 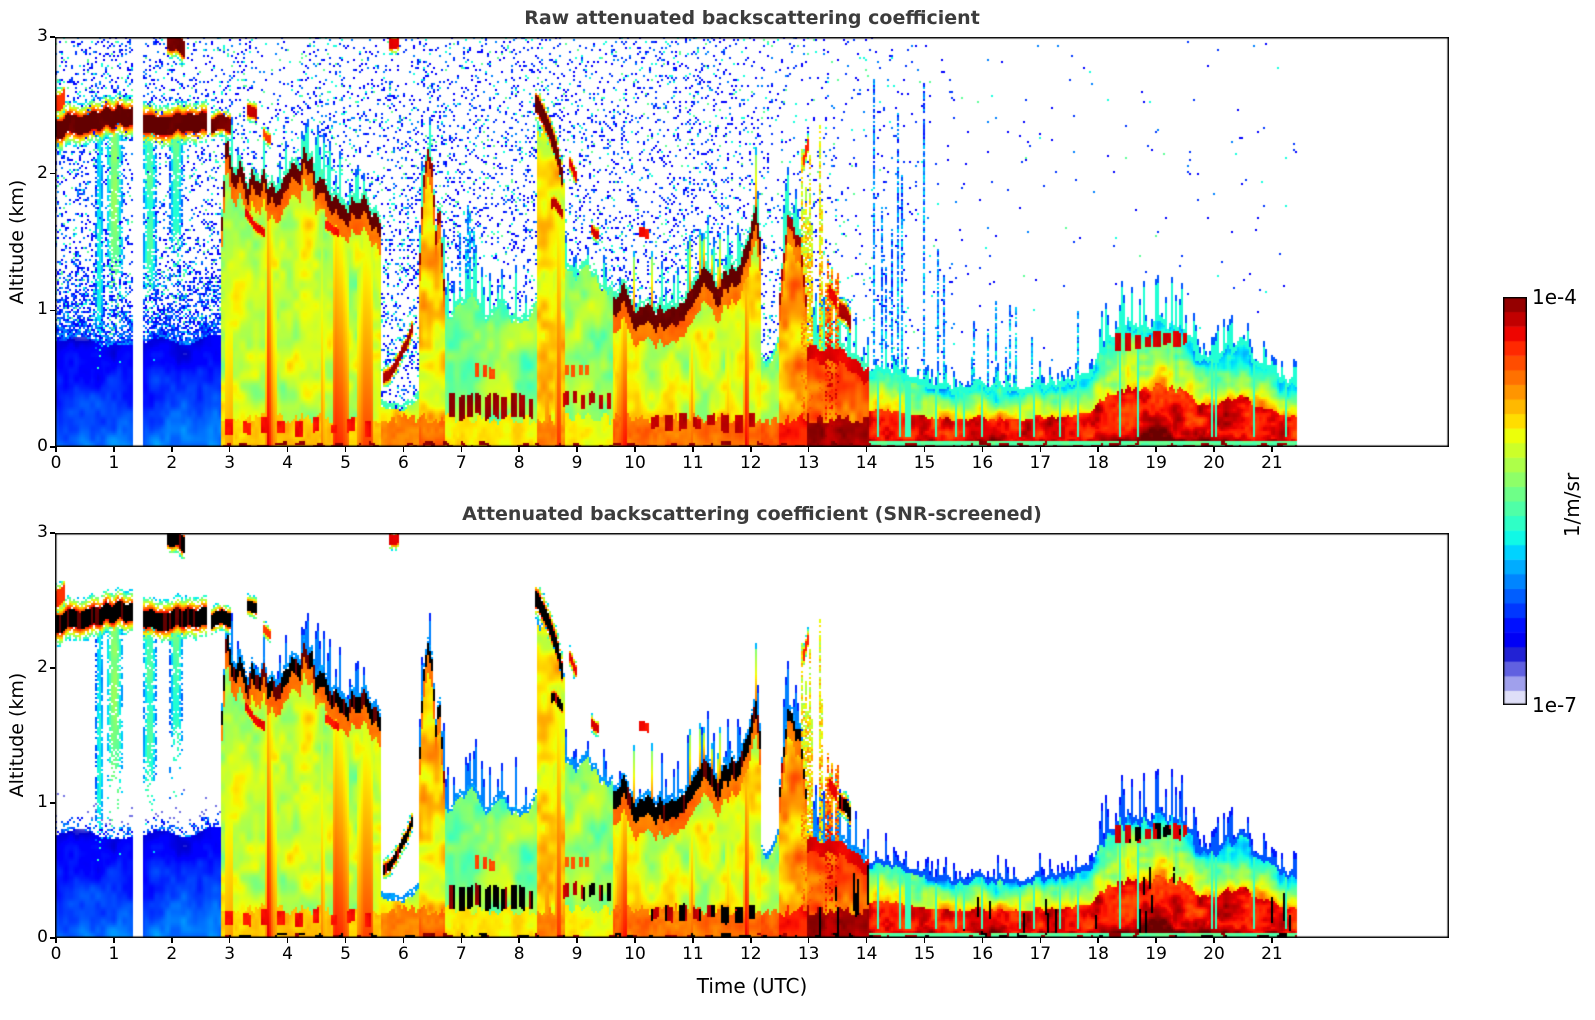 I want to click on x-tick-label: 20, so click(x=1214, y=954).